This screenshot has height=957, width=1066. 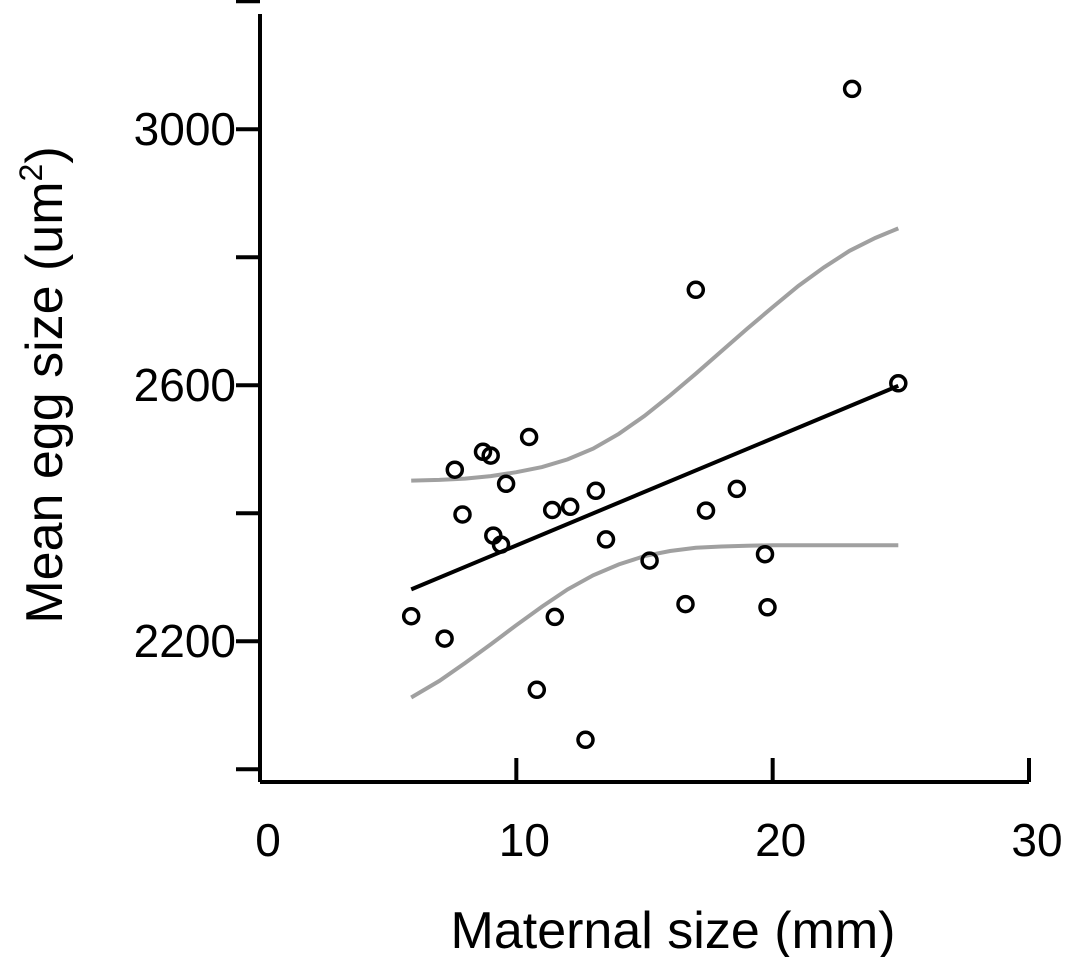 I want to click on x-tick-label: 0, so click(x=268, y=840).